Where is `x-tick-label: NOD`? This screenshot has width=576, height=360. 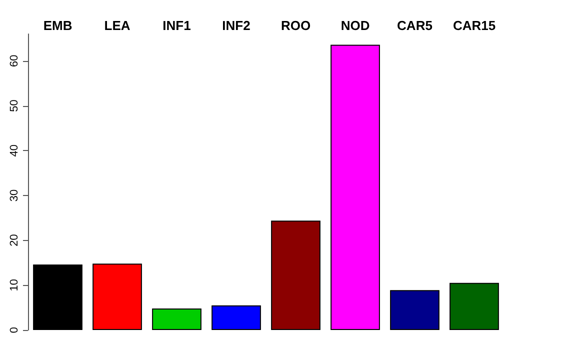
x-tick-label: NOD is located at coordinates (355, 25).